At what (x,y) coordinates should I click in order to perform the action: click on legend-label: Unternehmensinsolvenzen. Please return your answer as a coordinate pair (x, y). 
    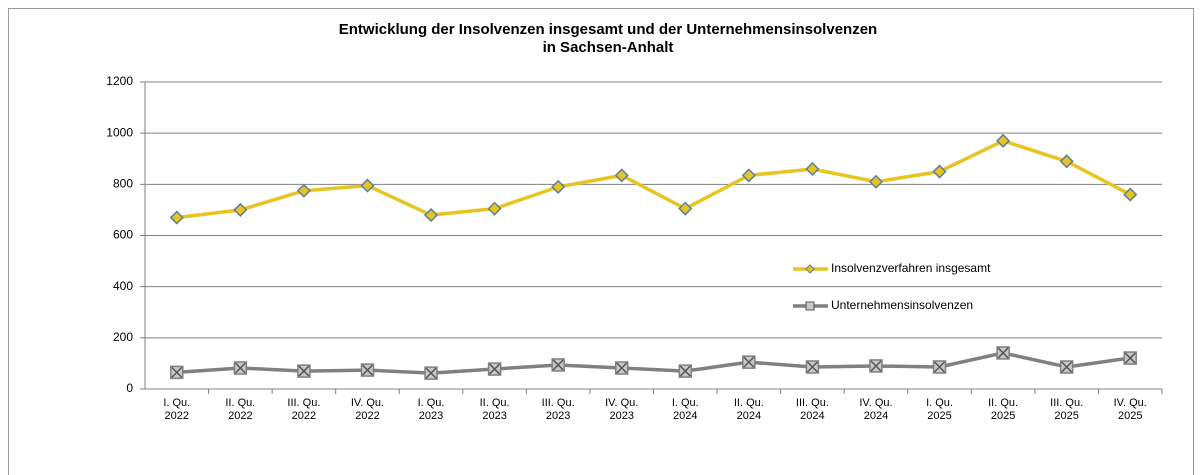
    Looking at the image, I should click on (902, 305).